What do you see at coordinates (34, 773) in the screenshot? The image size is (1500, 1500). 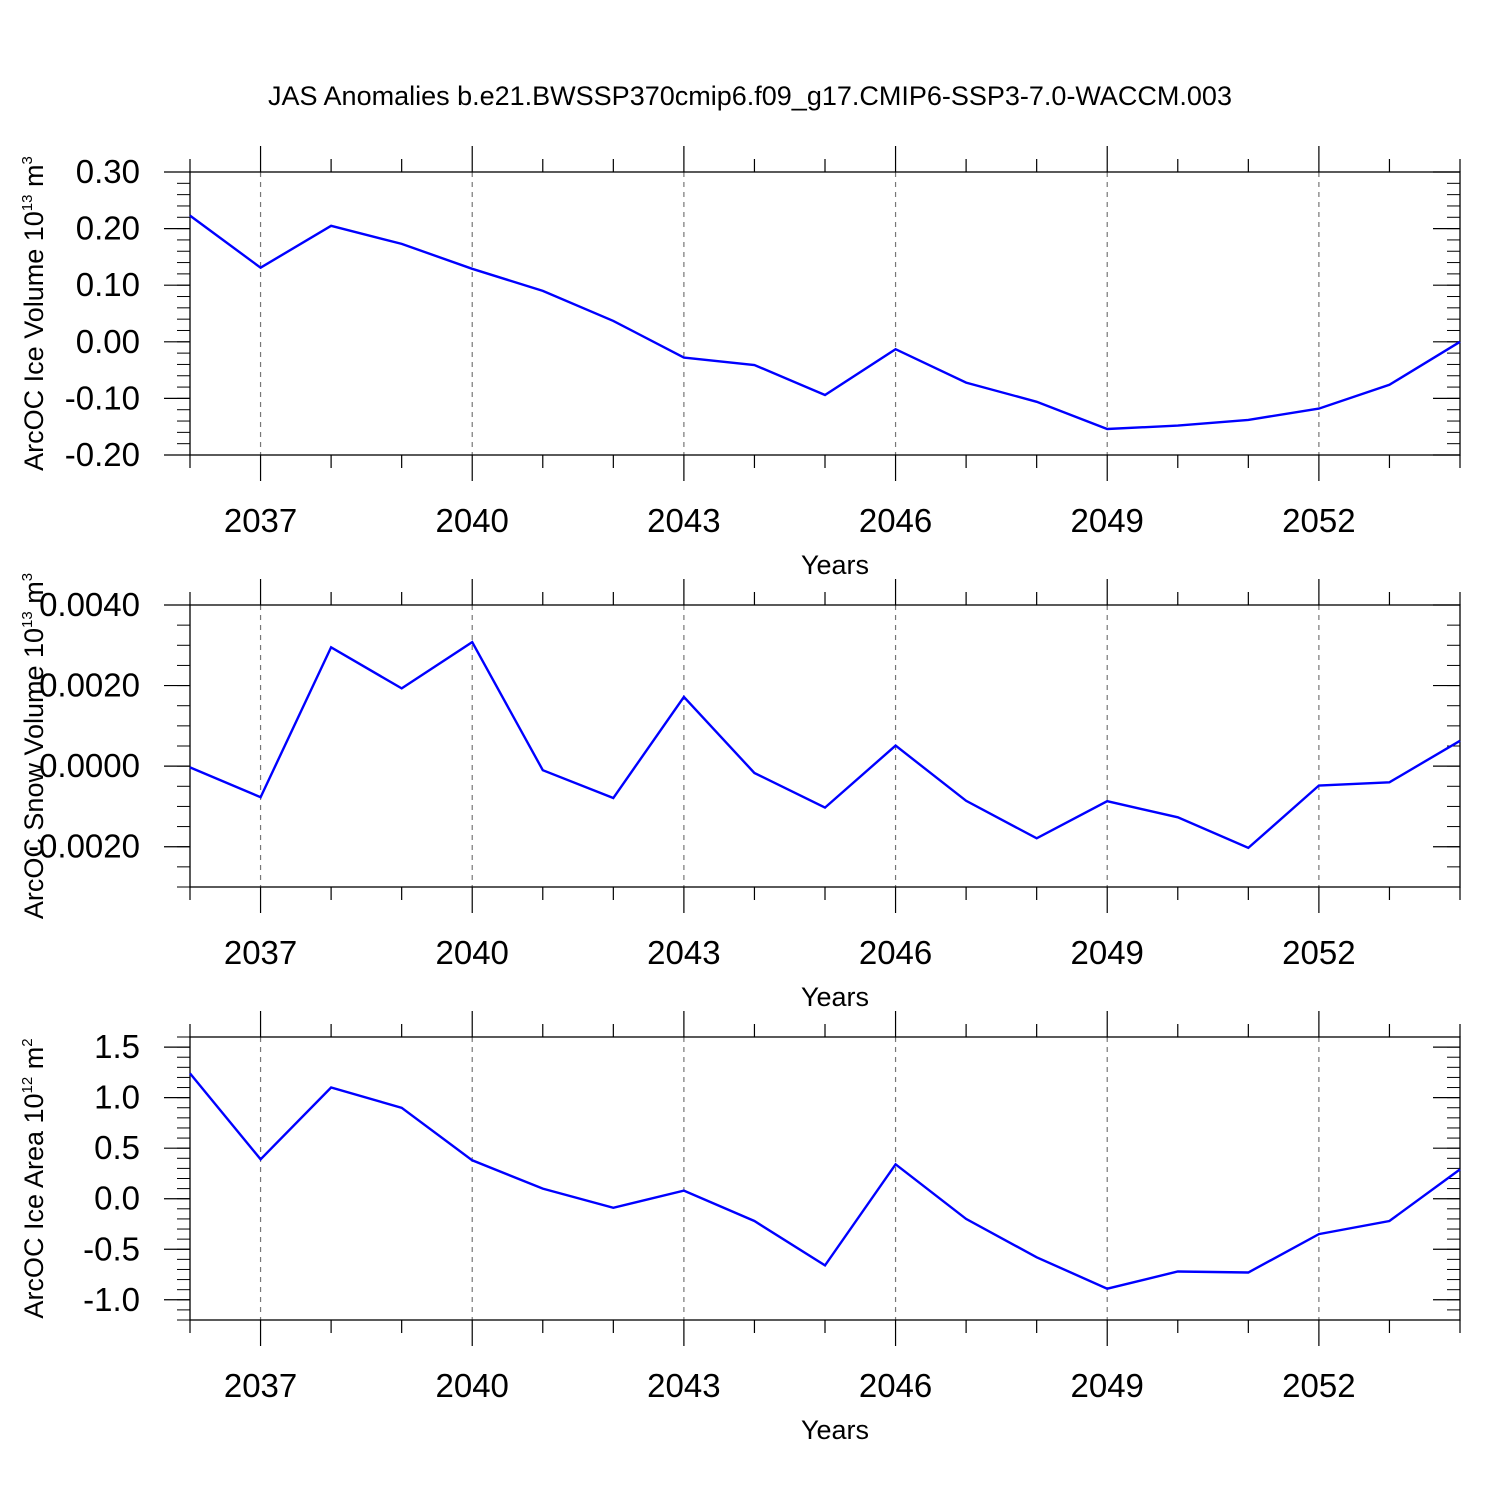 I see `y-axis-label-text: ArcOC Snow Volume 10` at bounding box center [34, 773].